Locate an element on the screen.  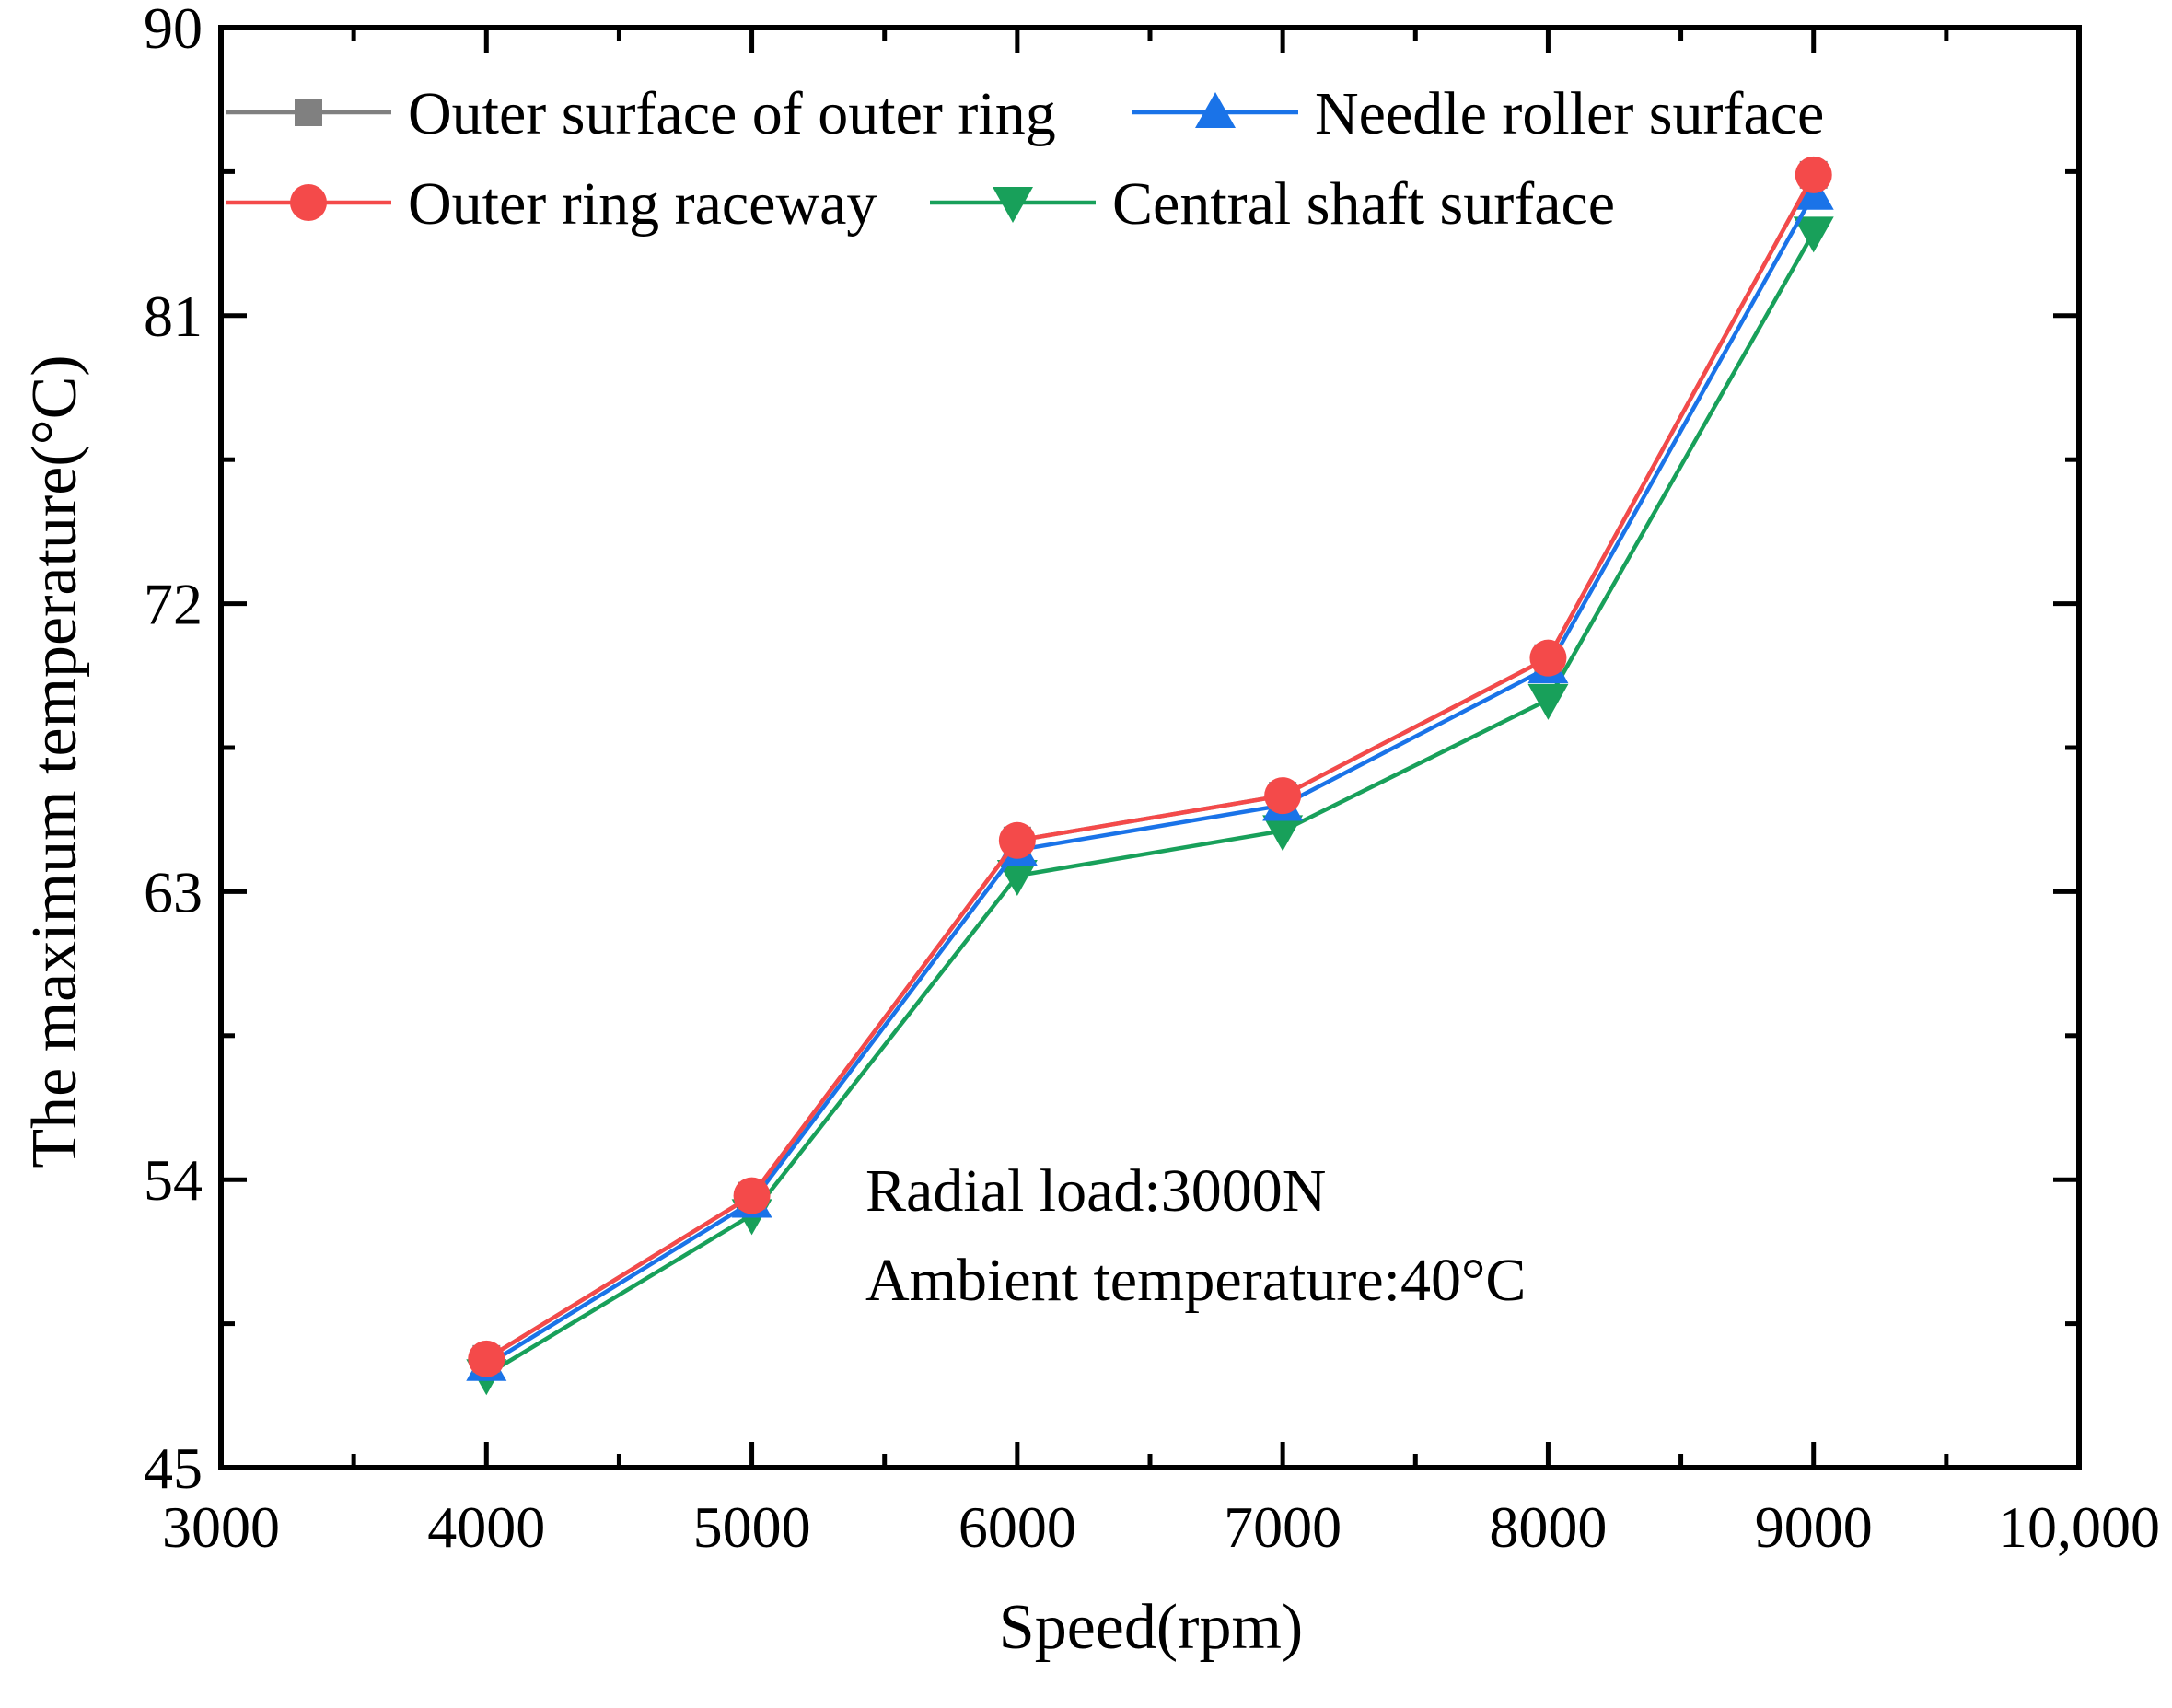
x-tick-label: 4000 is located at coordinates (486, 1527).